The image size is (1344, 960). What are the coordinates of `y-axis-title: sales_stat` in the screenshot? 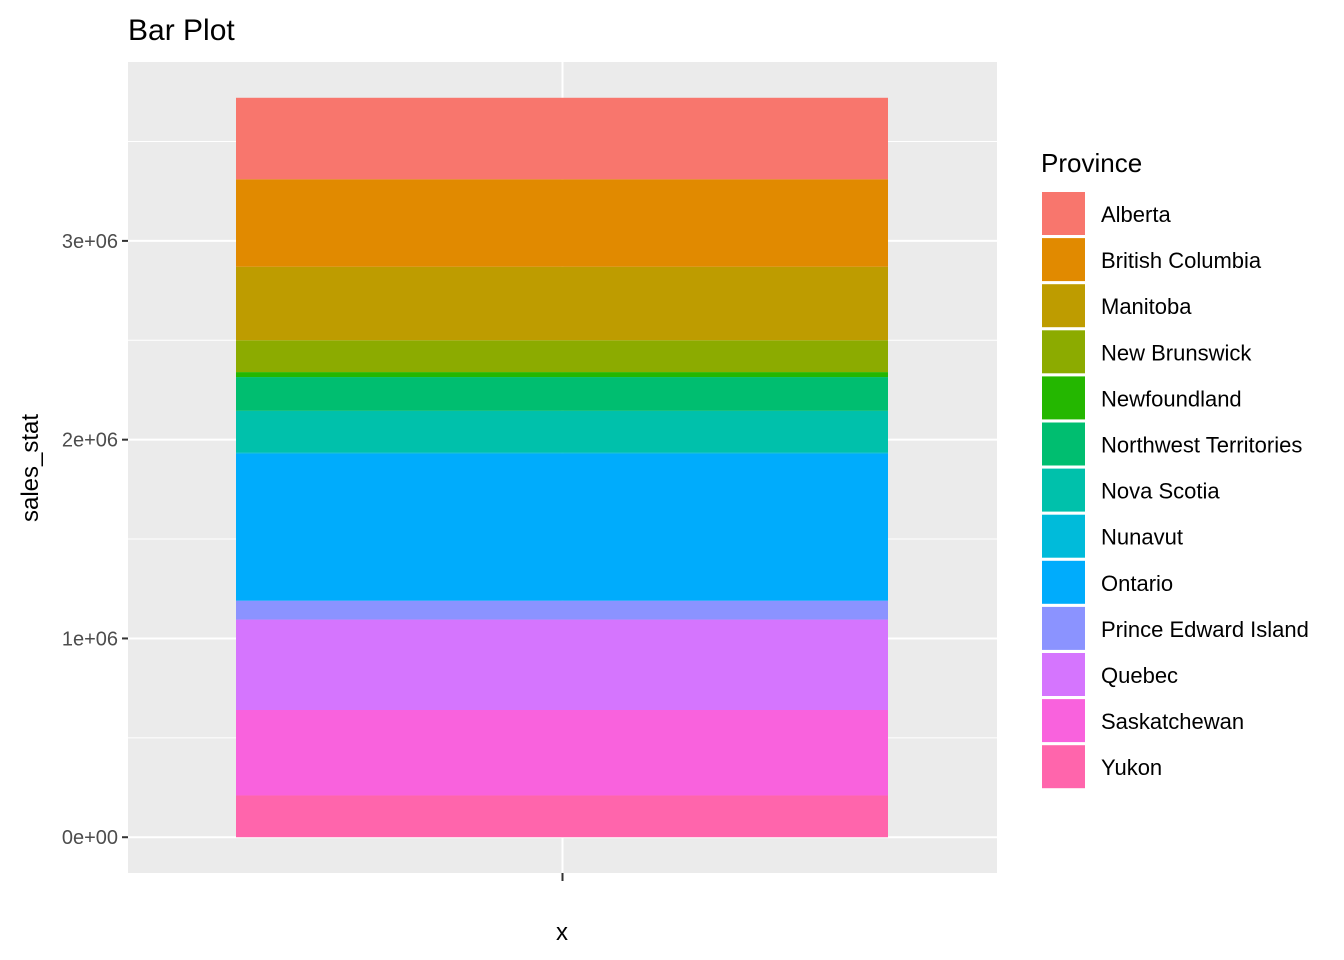 It's located at (30, 468).